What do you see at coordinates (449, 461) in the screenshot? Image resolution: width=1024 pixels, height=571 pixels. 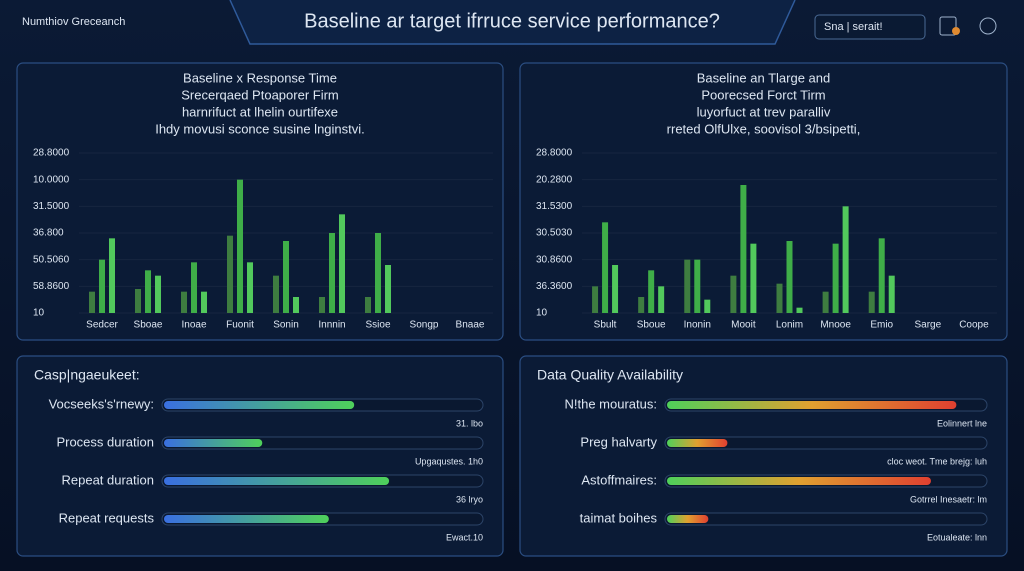 I see `row-note: Upgaqustes. 1h0` at bounding box center [449, 461].